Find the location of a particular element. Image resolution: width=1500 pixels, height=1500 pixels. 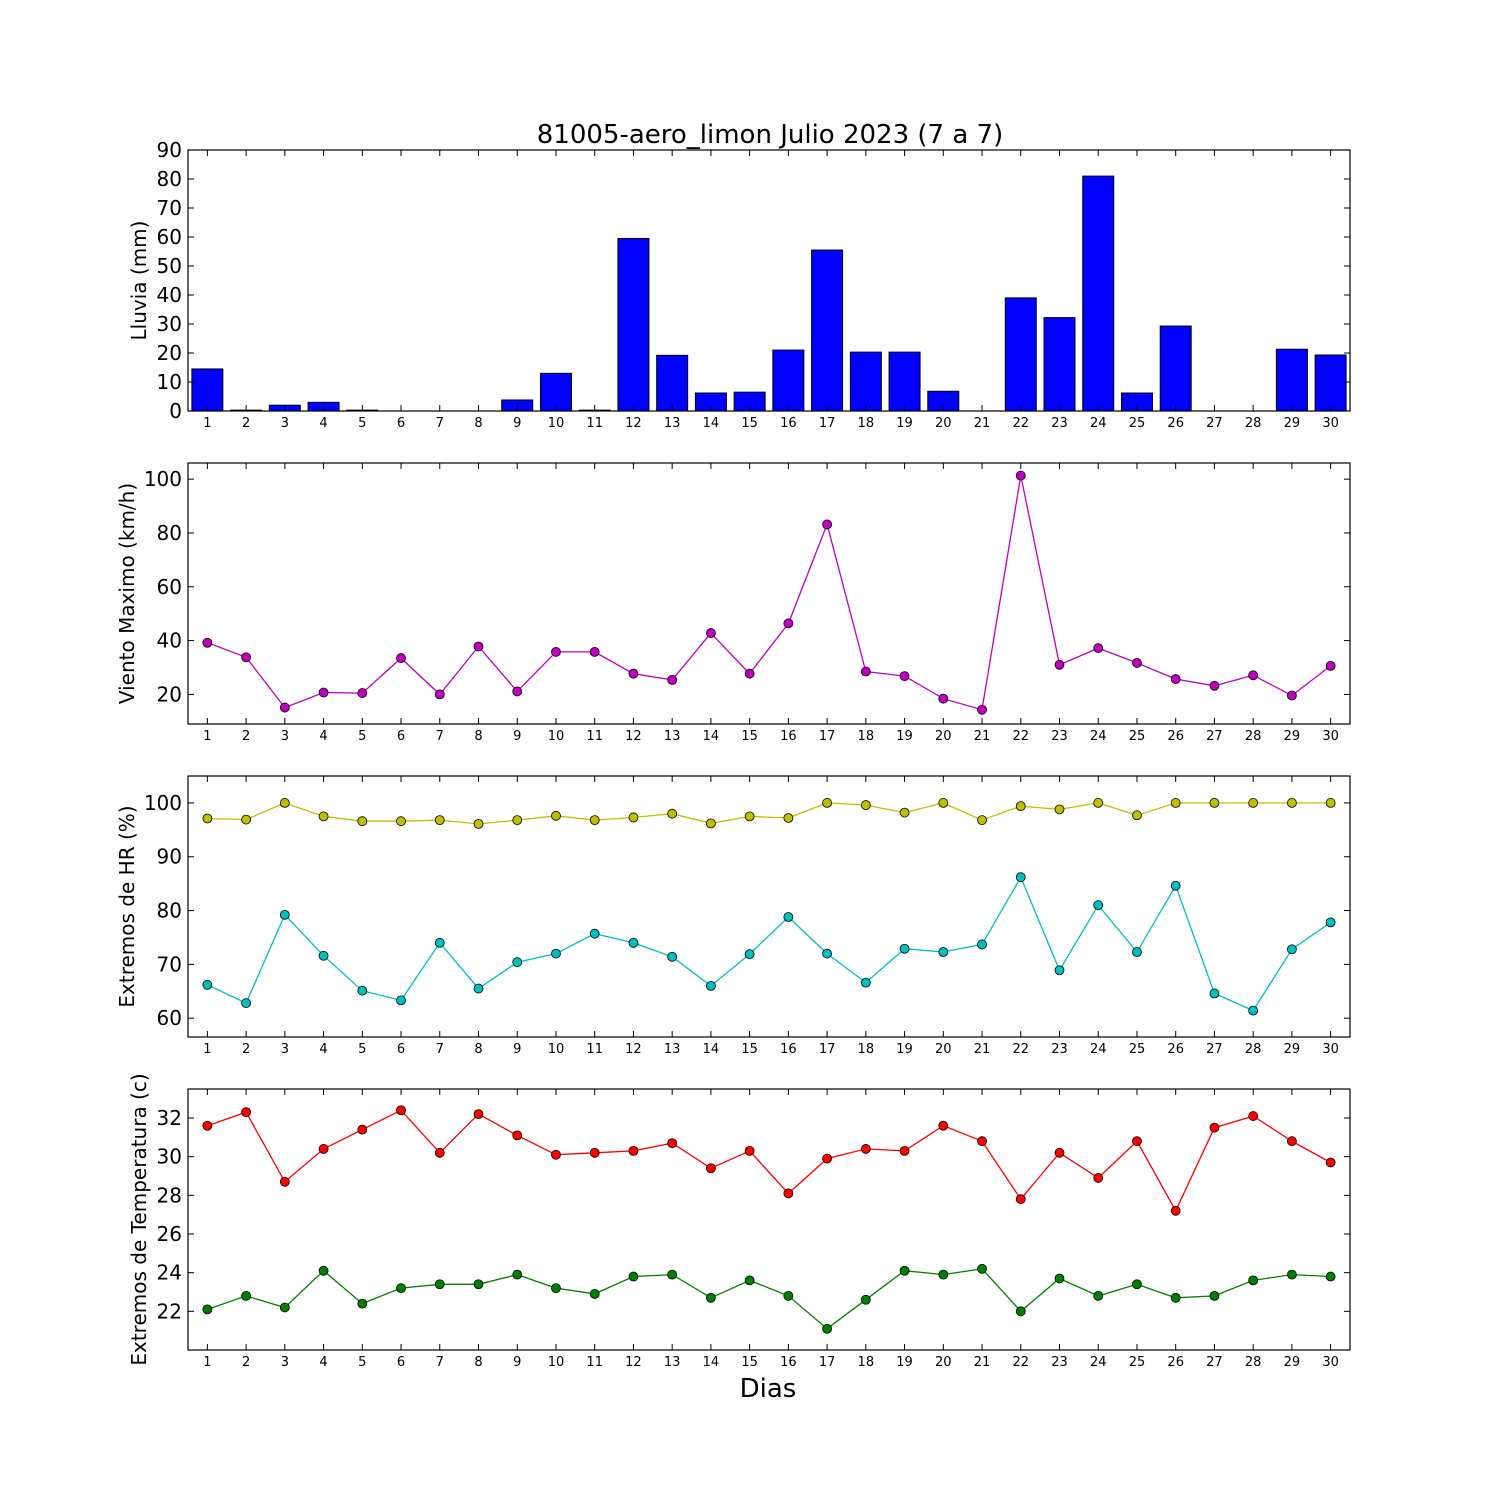

x-tick-label: 15 is located at coordinates (749, 423).